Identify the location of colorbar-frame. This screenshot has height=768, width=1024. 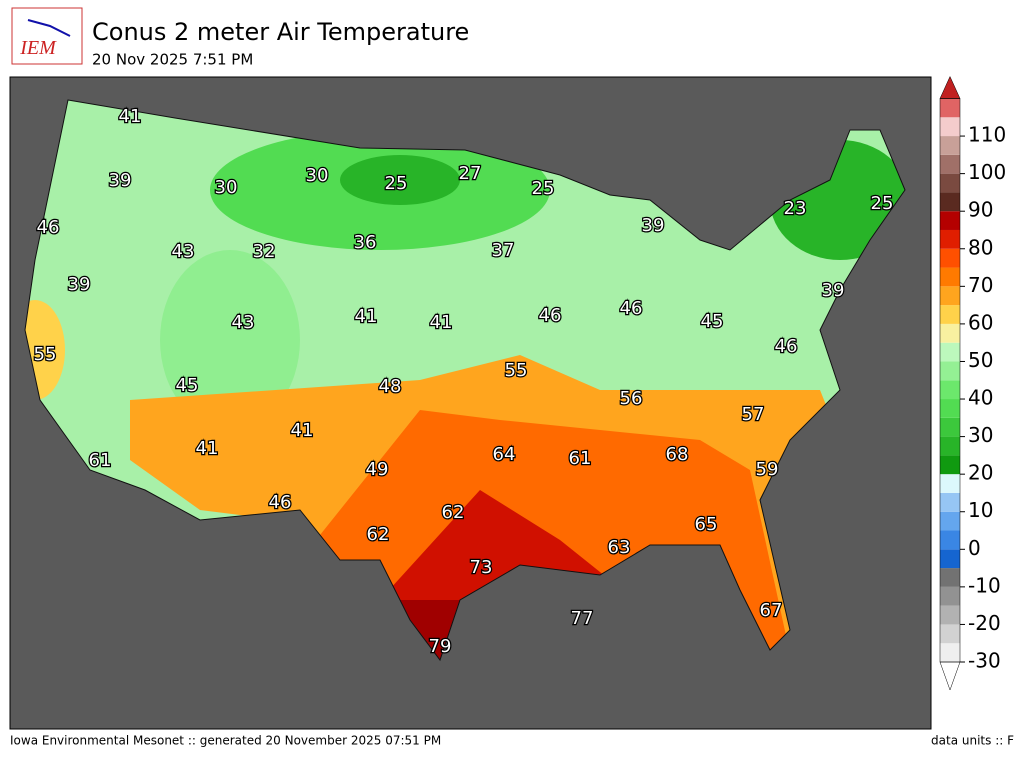
(950, 380).